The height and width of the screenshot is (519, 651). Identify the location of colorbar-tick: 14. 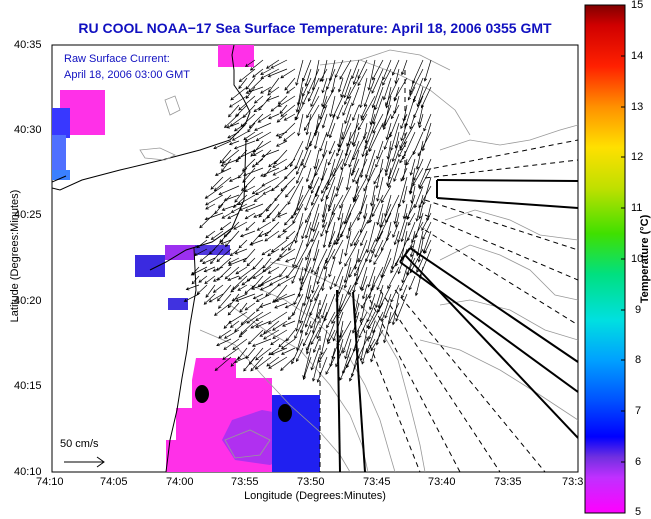
(637, 56).